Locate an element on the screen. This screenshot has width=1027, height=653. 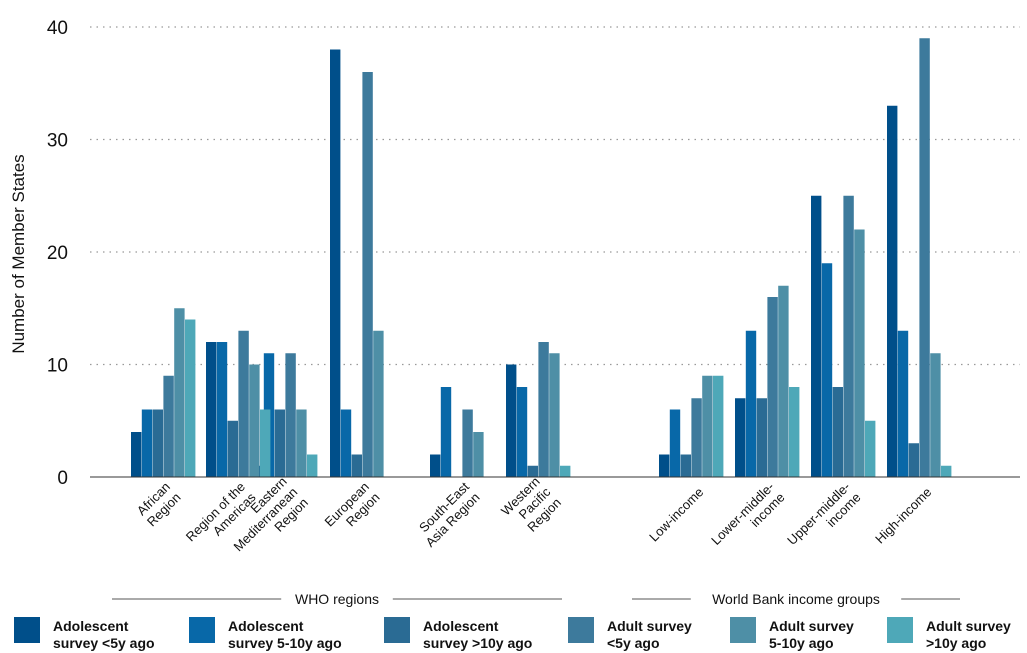
legend-label: survey <5y ago is located at coordinates (104, 643).